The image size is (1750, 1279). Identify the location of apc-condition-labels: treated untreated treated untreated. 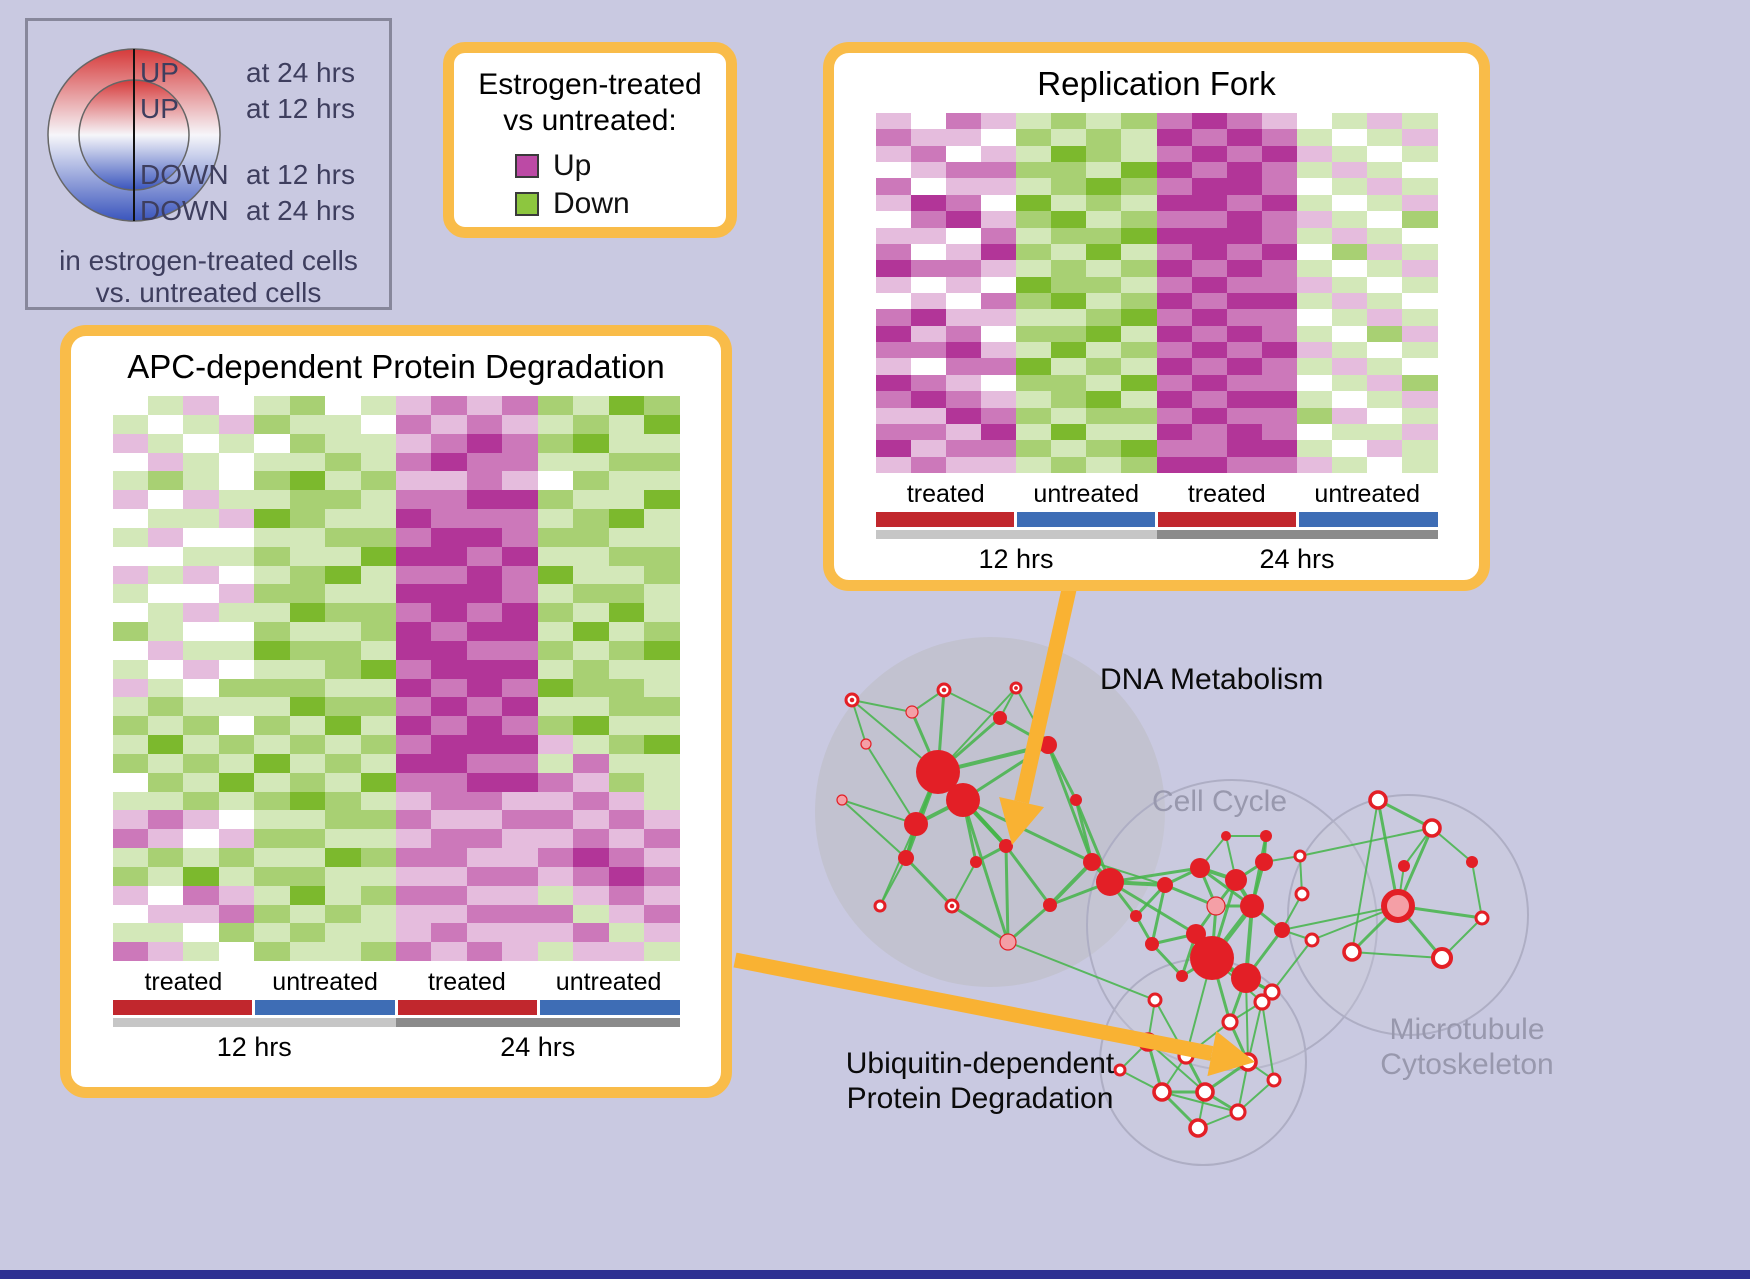
(396, 982).